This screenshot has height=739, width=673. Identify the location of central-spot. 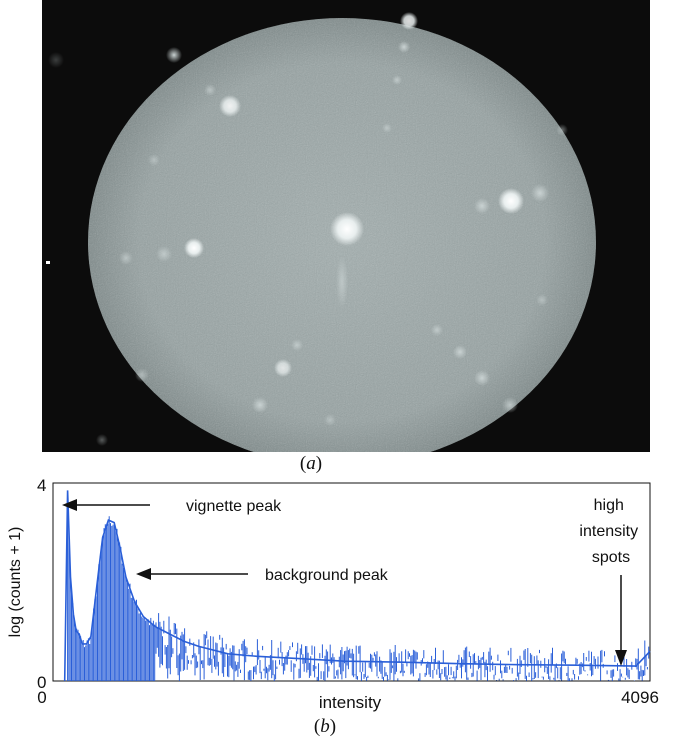
(347, 229).